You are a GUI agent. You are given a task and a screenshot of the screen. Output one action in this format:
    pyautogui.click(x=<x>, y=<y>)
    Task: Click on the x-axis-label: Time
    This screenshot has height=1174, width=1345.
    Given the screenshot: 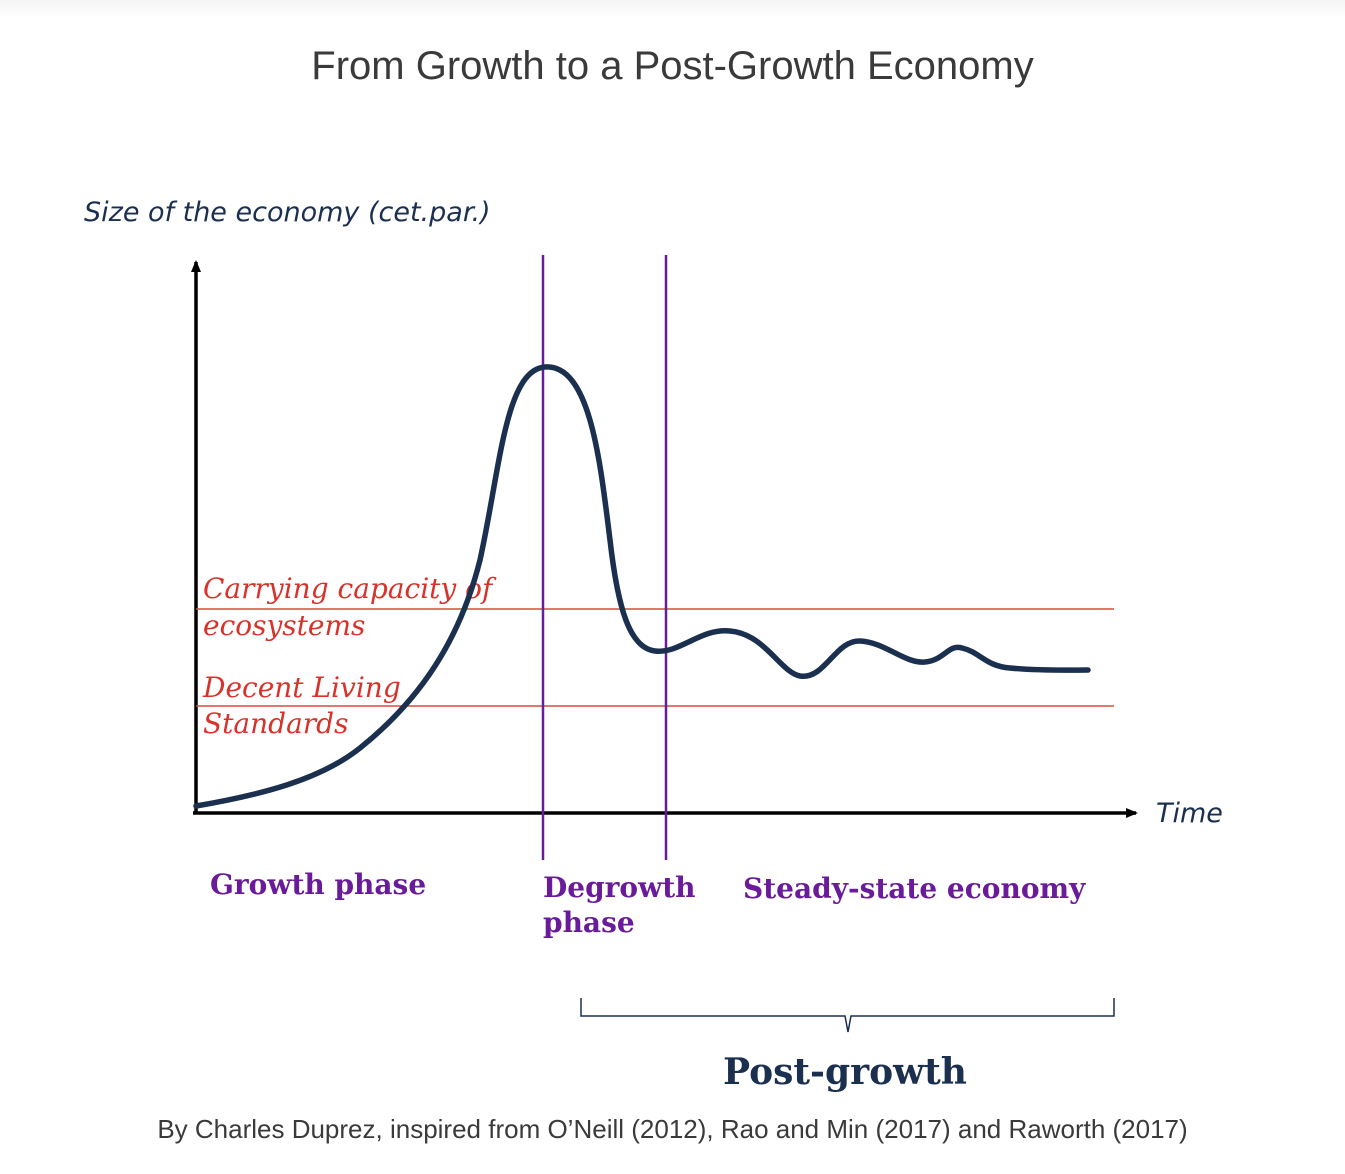 What is the action you would take?
    pyautogui.click(x=1189, y=813)
    